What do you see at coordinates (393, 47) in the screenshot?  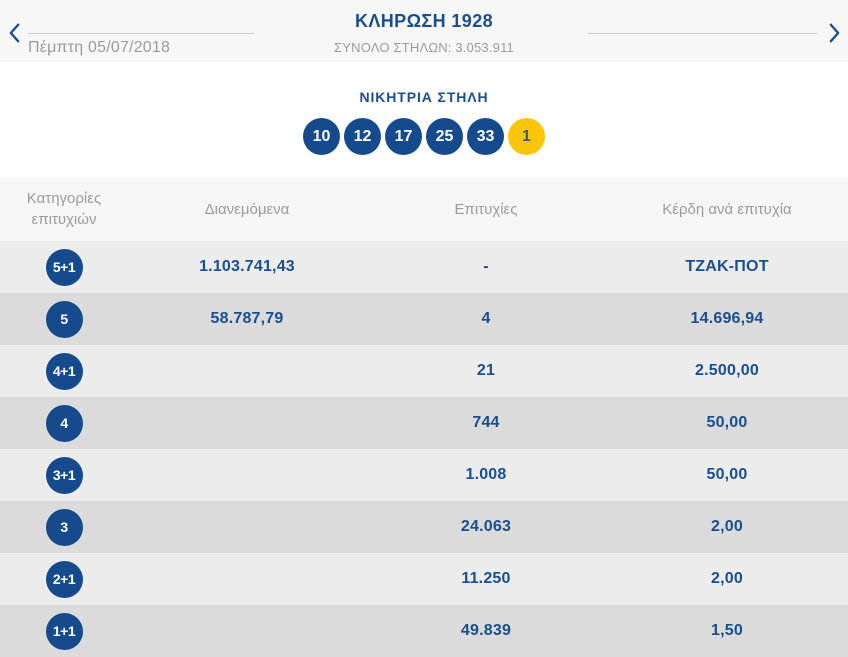 I see `total-columns-label: ΣΥΝΟΛΟ ΣΤΗΛΩΝ:` at bounding box center [393, 47].